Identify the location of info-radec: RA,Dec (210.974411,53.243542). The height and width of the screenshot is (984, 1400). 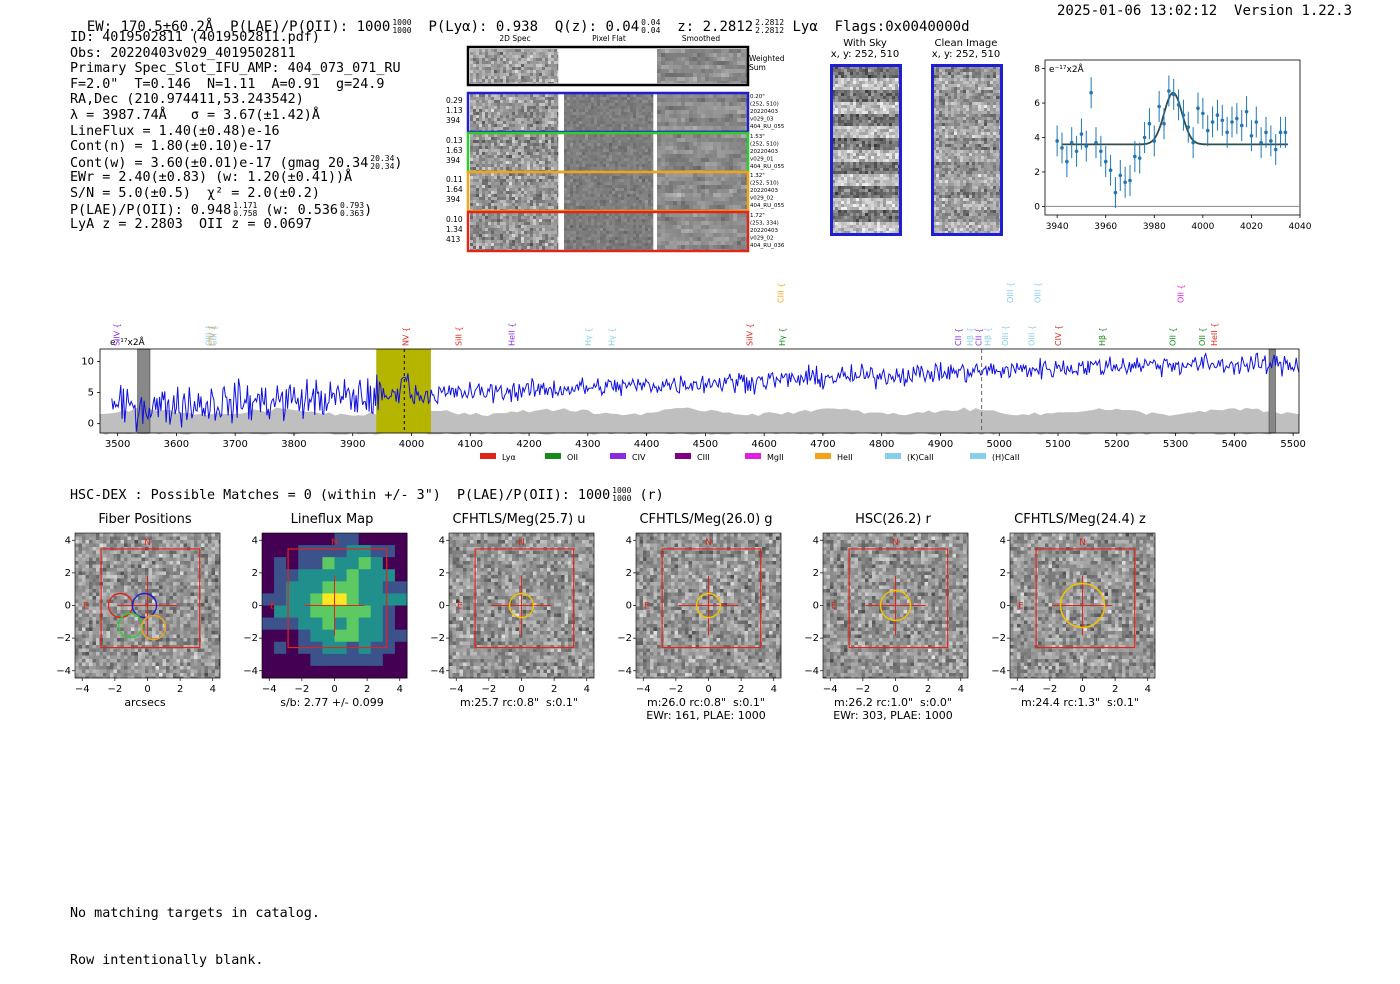
(236, 100).